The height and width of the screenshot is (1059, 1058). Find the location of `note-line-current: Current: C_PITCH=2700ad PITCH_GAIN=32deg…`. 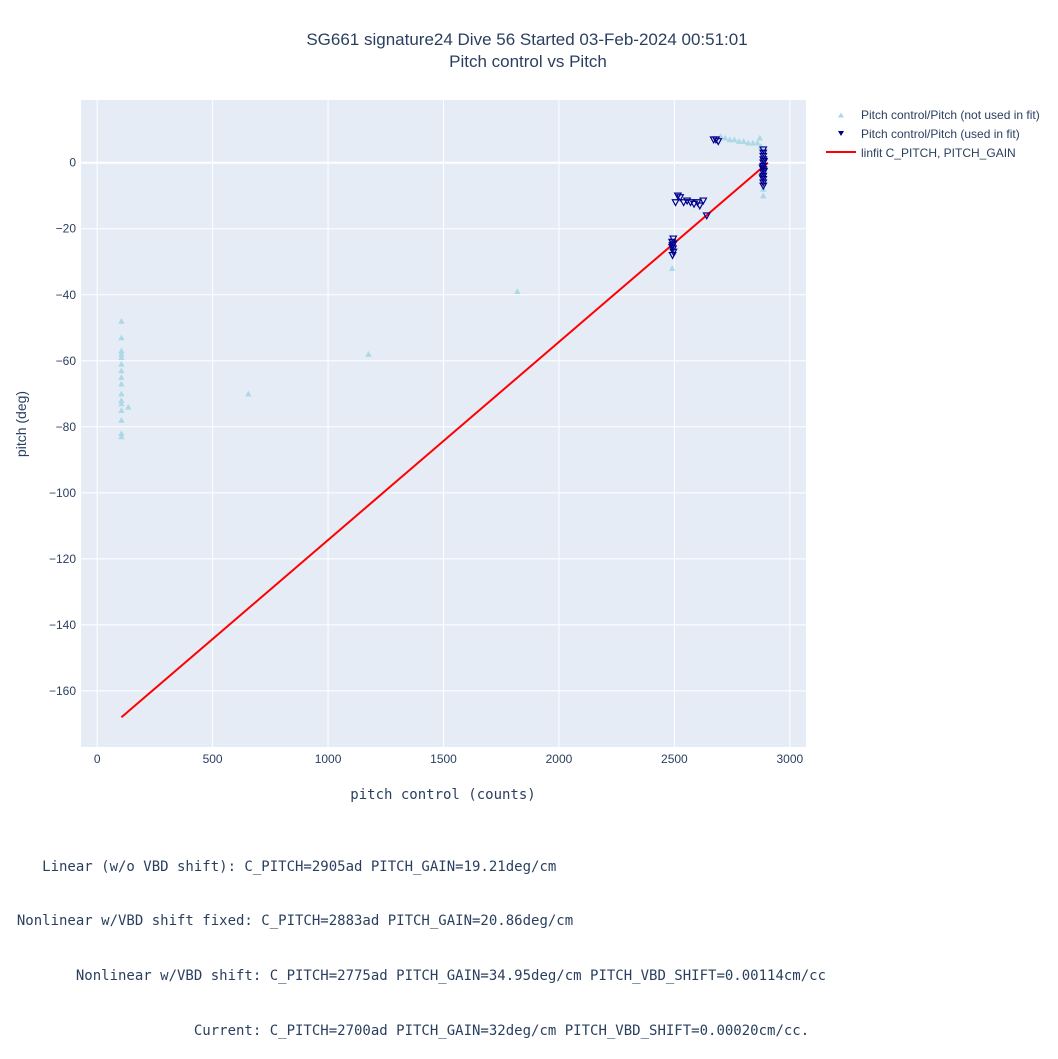

note-line-current: Current: C_PITCH=2700ad PITCH_GAIN=32deg… is located at coordinates (405, 1031).